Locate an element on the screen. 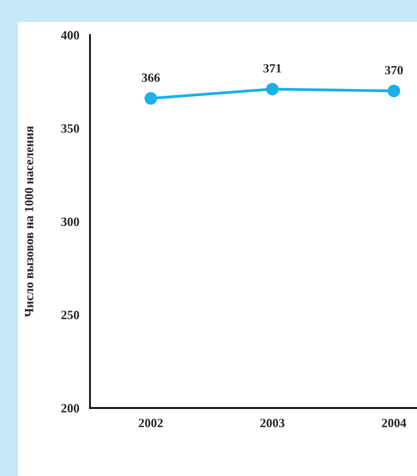 The width and height of the screenshot is (417, 476). data-label: 371 is located at coordinates (272, 68).